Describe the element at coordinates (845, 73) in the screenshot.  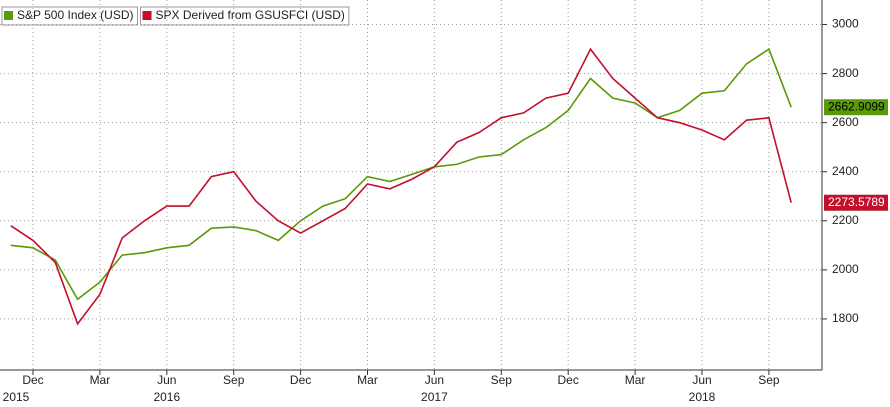
I see `y-tick-label: 2800` at that location.